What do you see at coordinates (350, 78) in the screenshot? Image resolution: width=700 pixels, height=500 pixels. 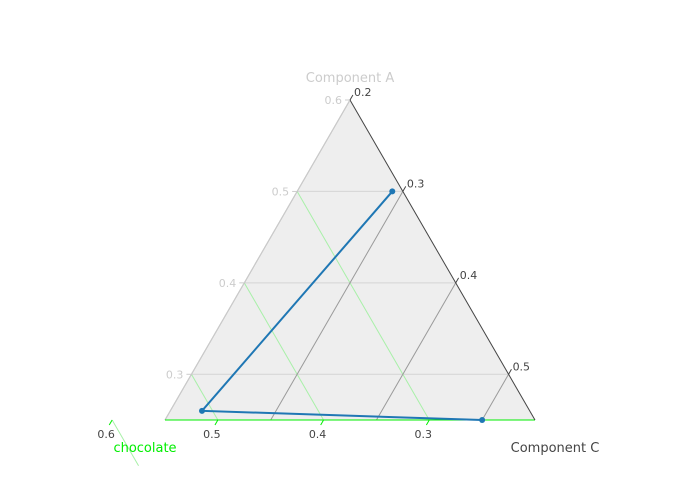 I see `axis-title-a: Component A` at bounding box center [350, 78].